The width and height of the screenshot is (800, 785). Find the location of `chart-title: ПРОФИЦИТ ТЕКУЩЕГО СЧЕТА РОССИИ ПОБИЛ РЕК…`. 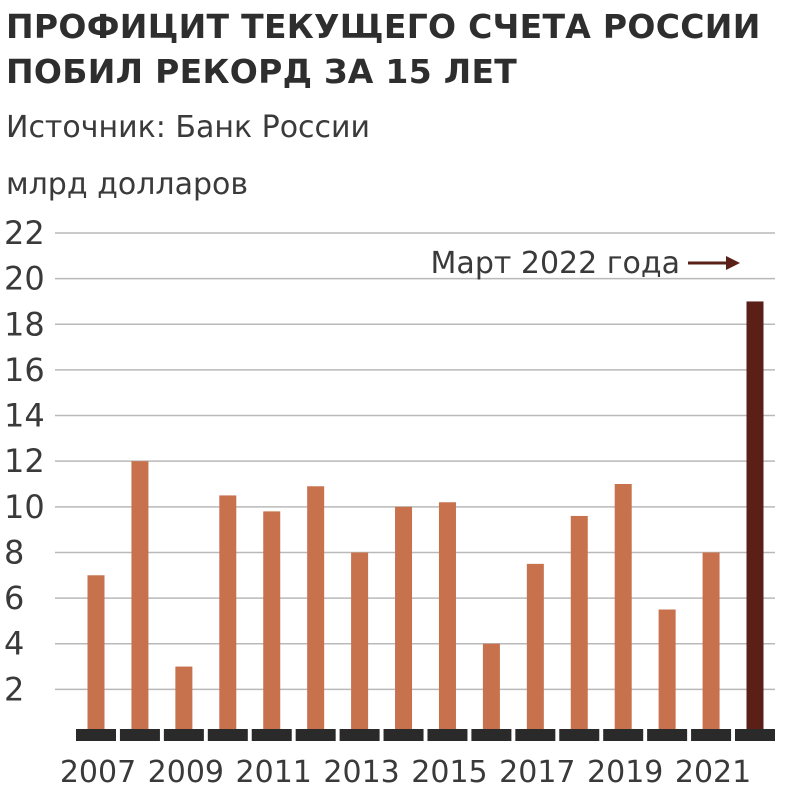

chart-title: ПРОФИЦИТ ТЕКУЩЕГО СЧЕТА РОССИИ ПОБИЛ РЕК… is located at coordinates (401, 49).